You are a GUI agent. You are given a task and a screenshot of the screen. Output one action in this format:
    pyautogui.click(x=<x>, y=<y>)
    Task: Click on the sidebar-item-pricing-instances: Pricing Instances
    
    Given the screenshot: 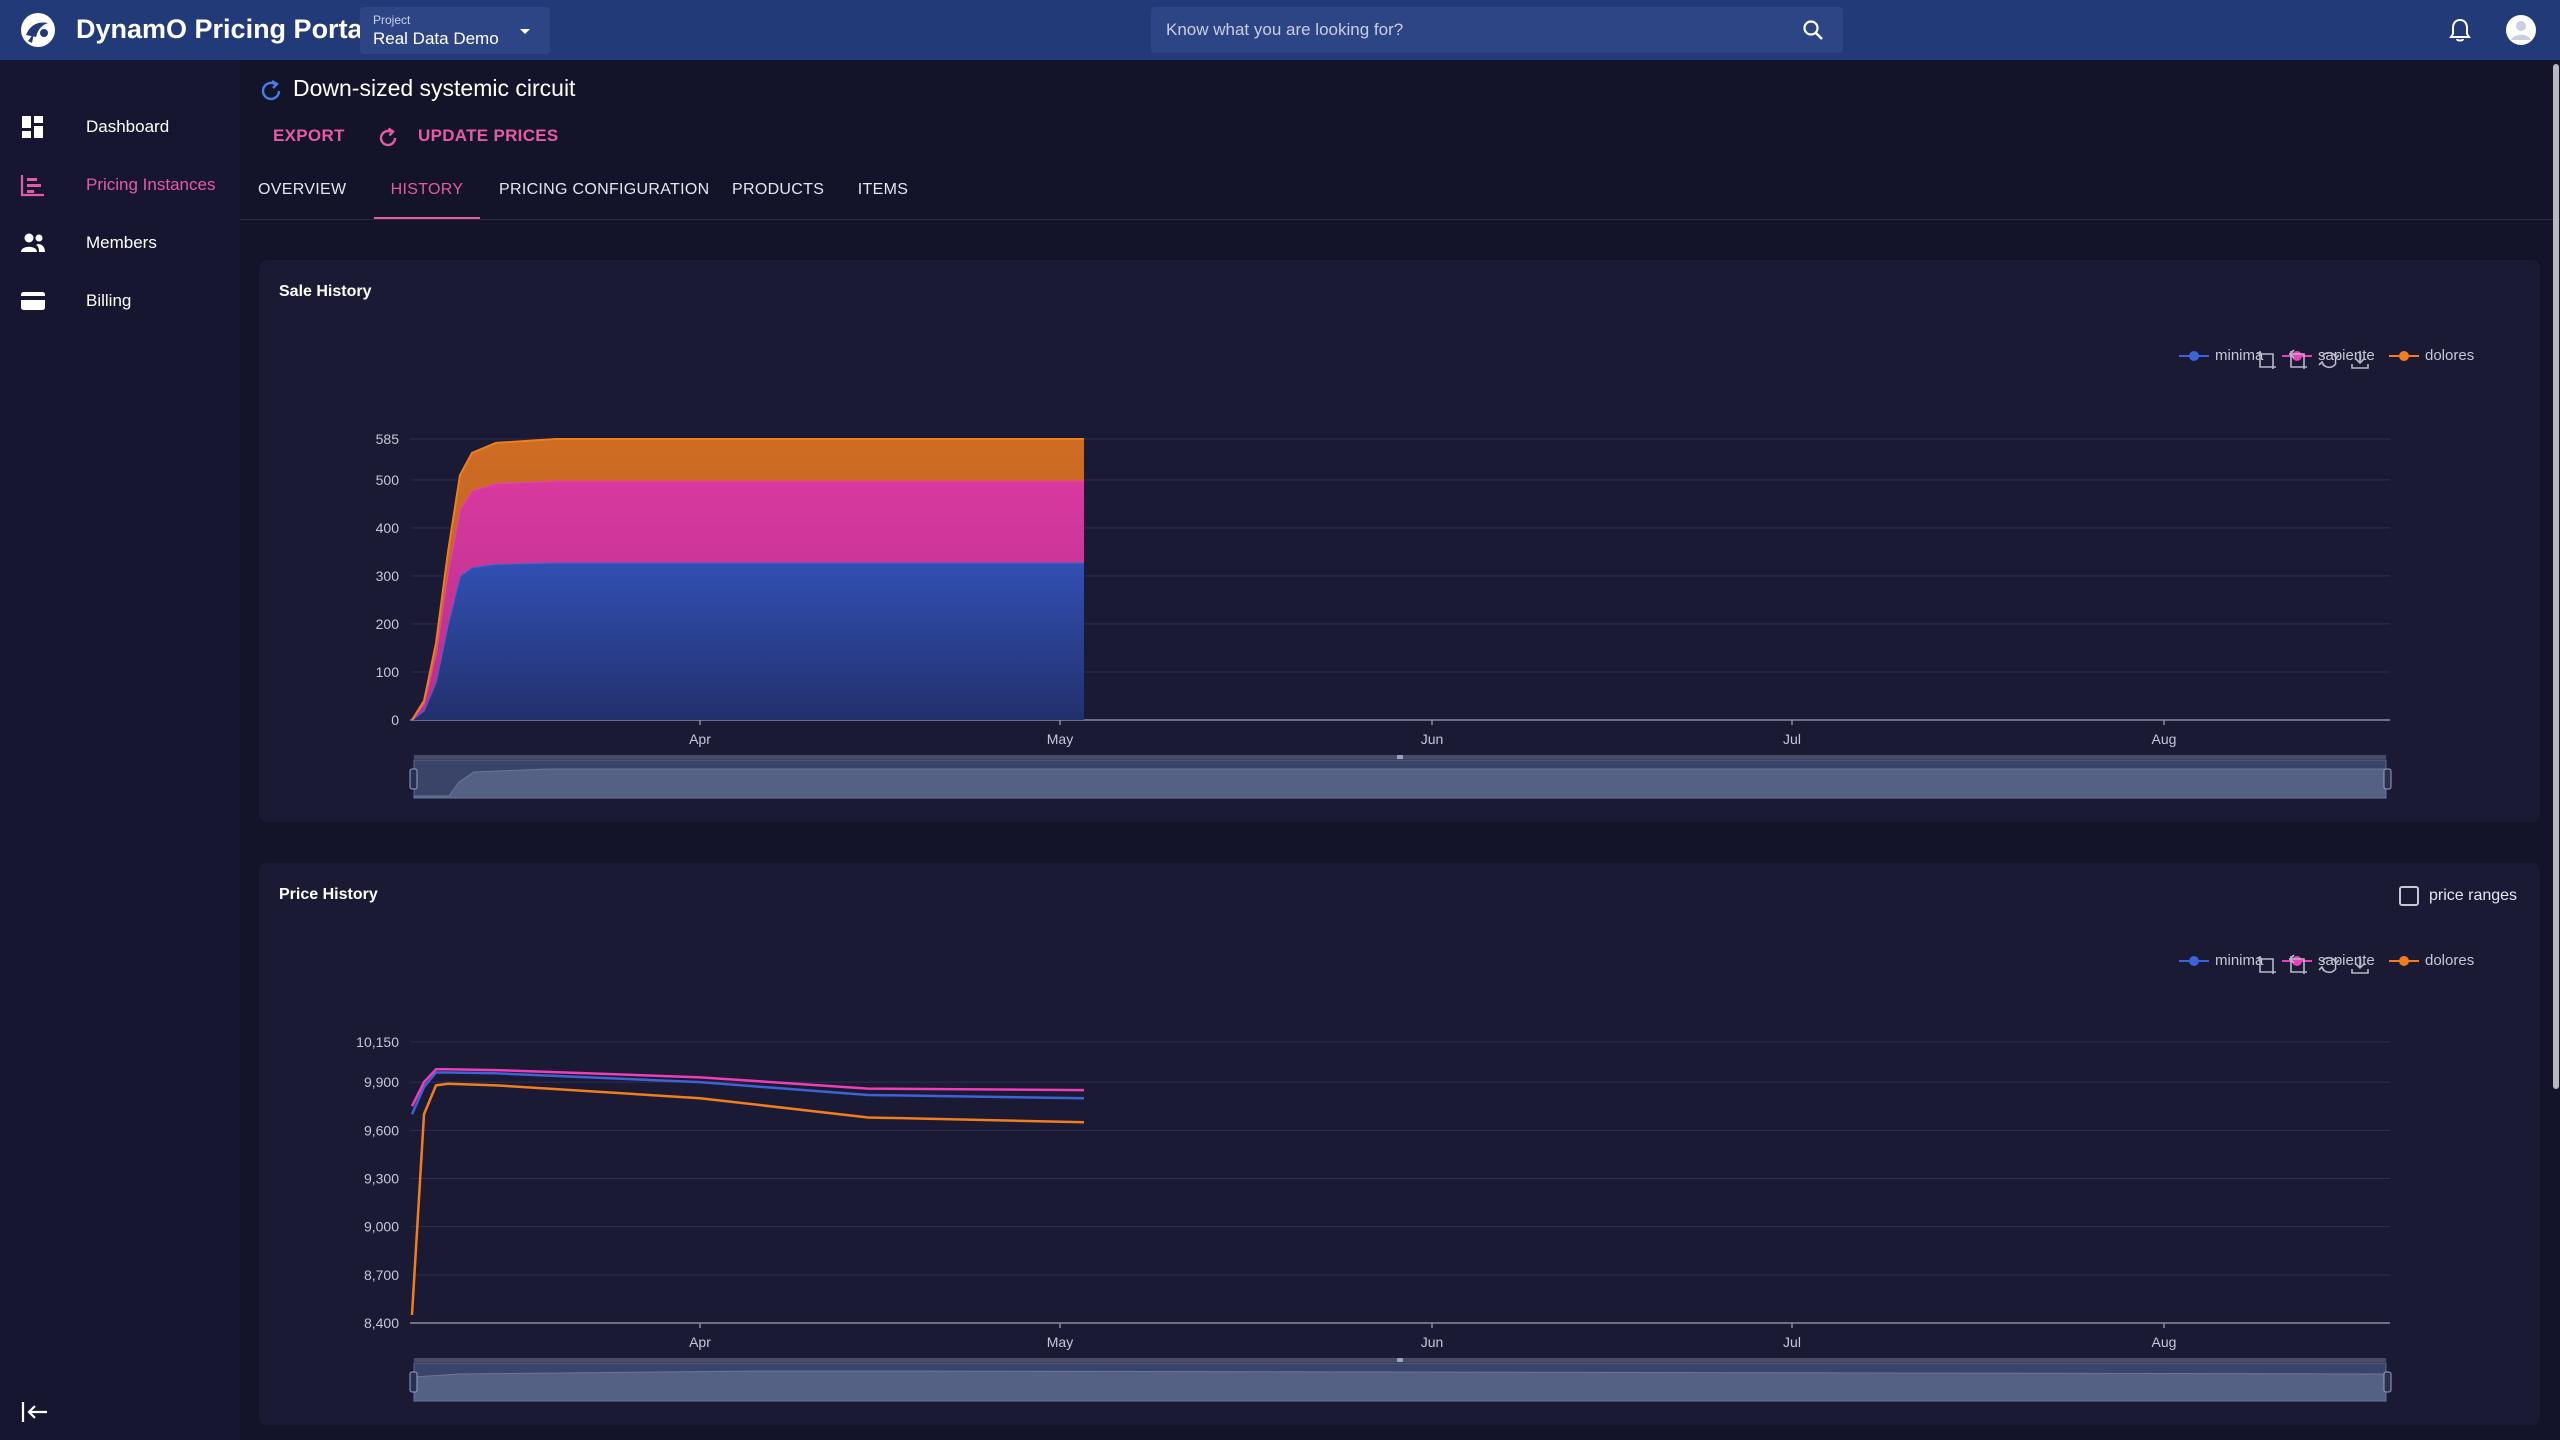 What is the action you would take?
    pyautogui.click(x=120, y=185)
    